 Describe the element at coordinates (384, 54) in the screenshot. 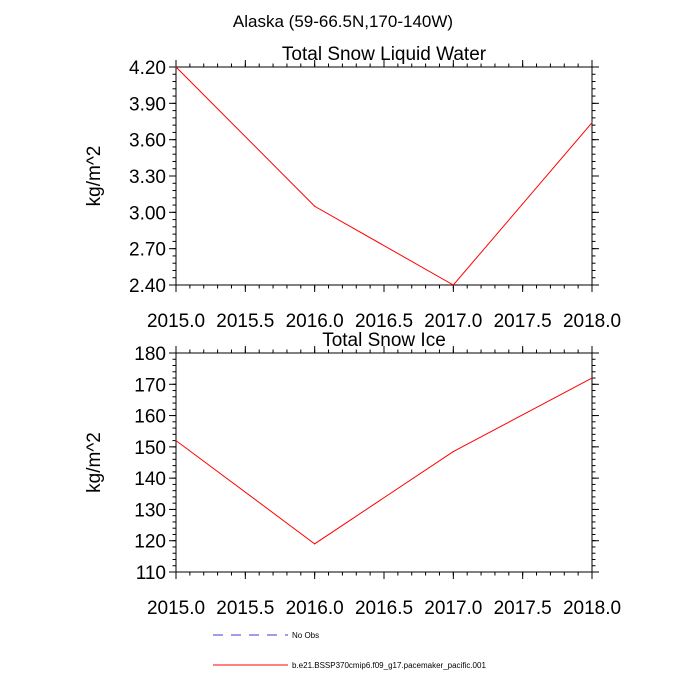

I see `chart-title-liquid-water: Total Snow Liquid Water` at that location.